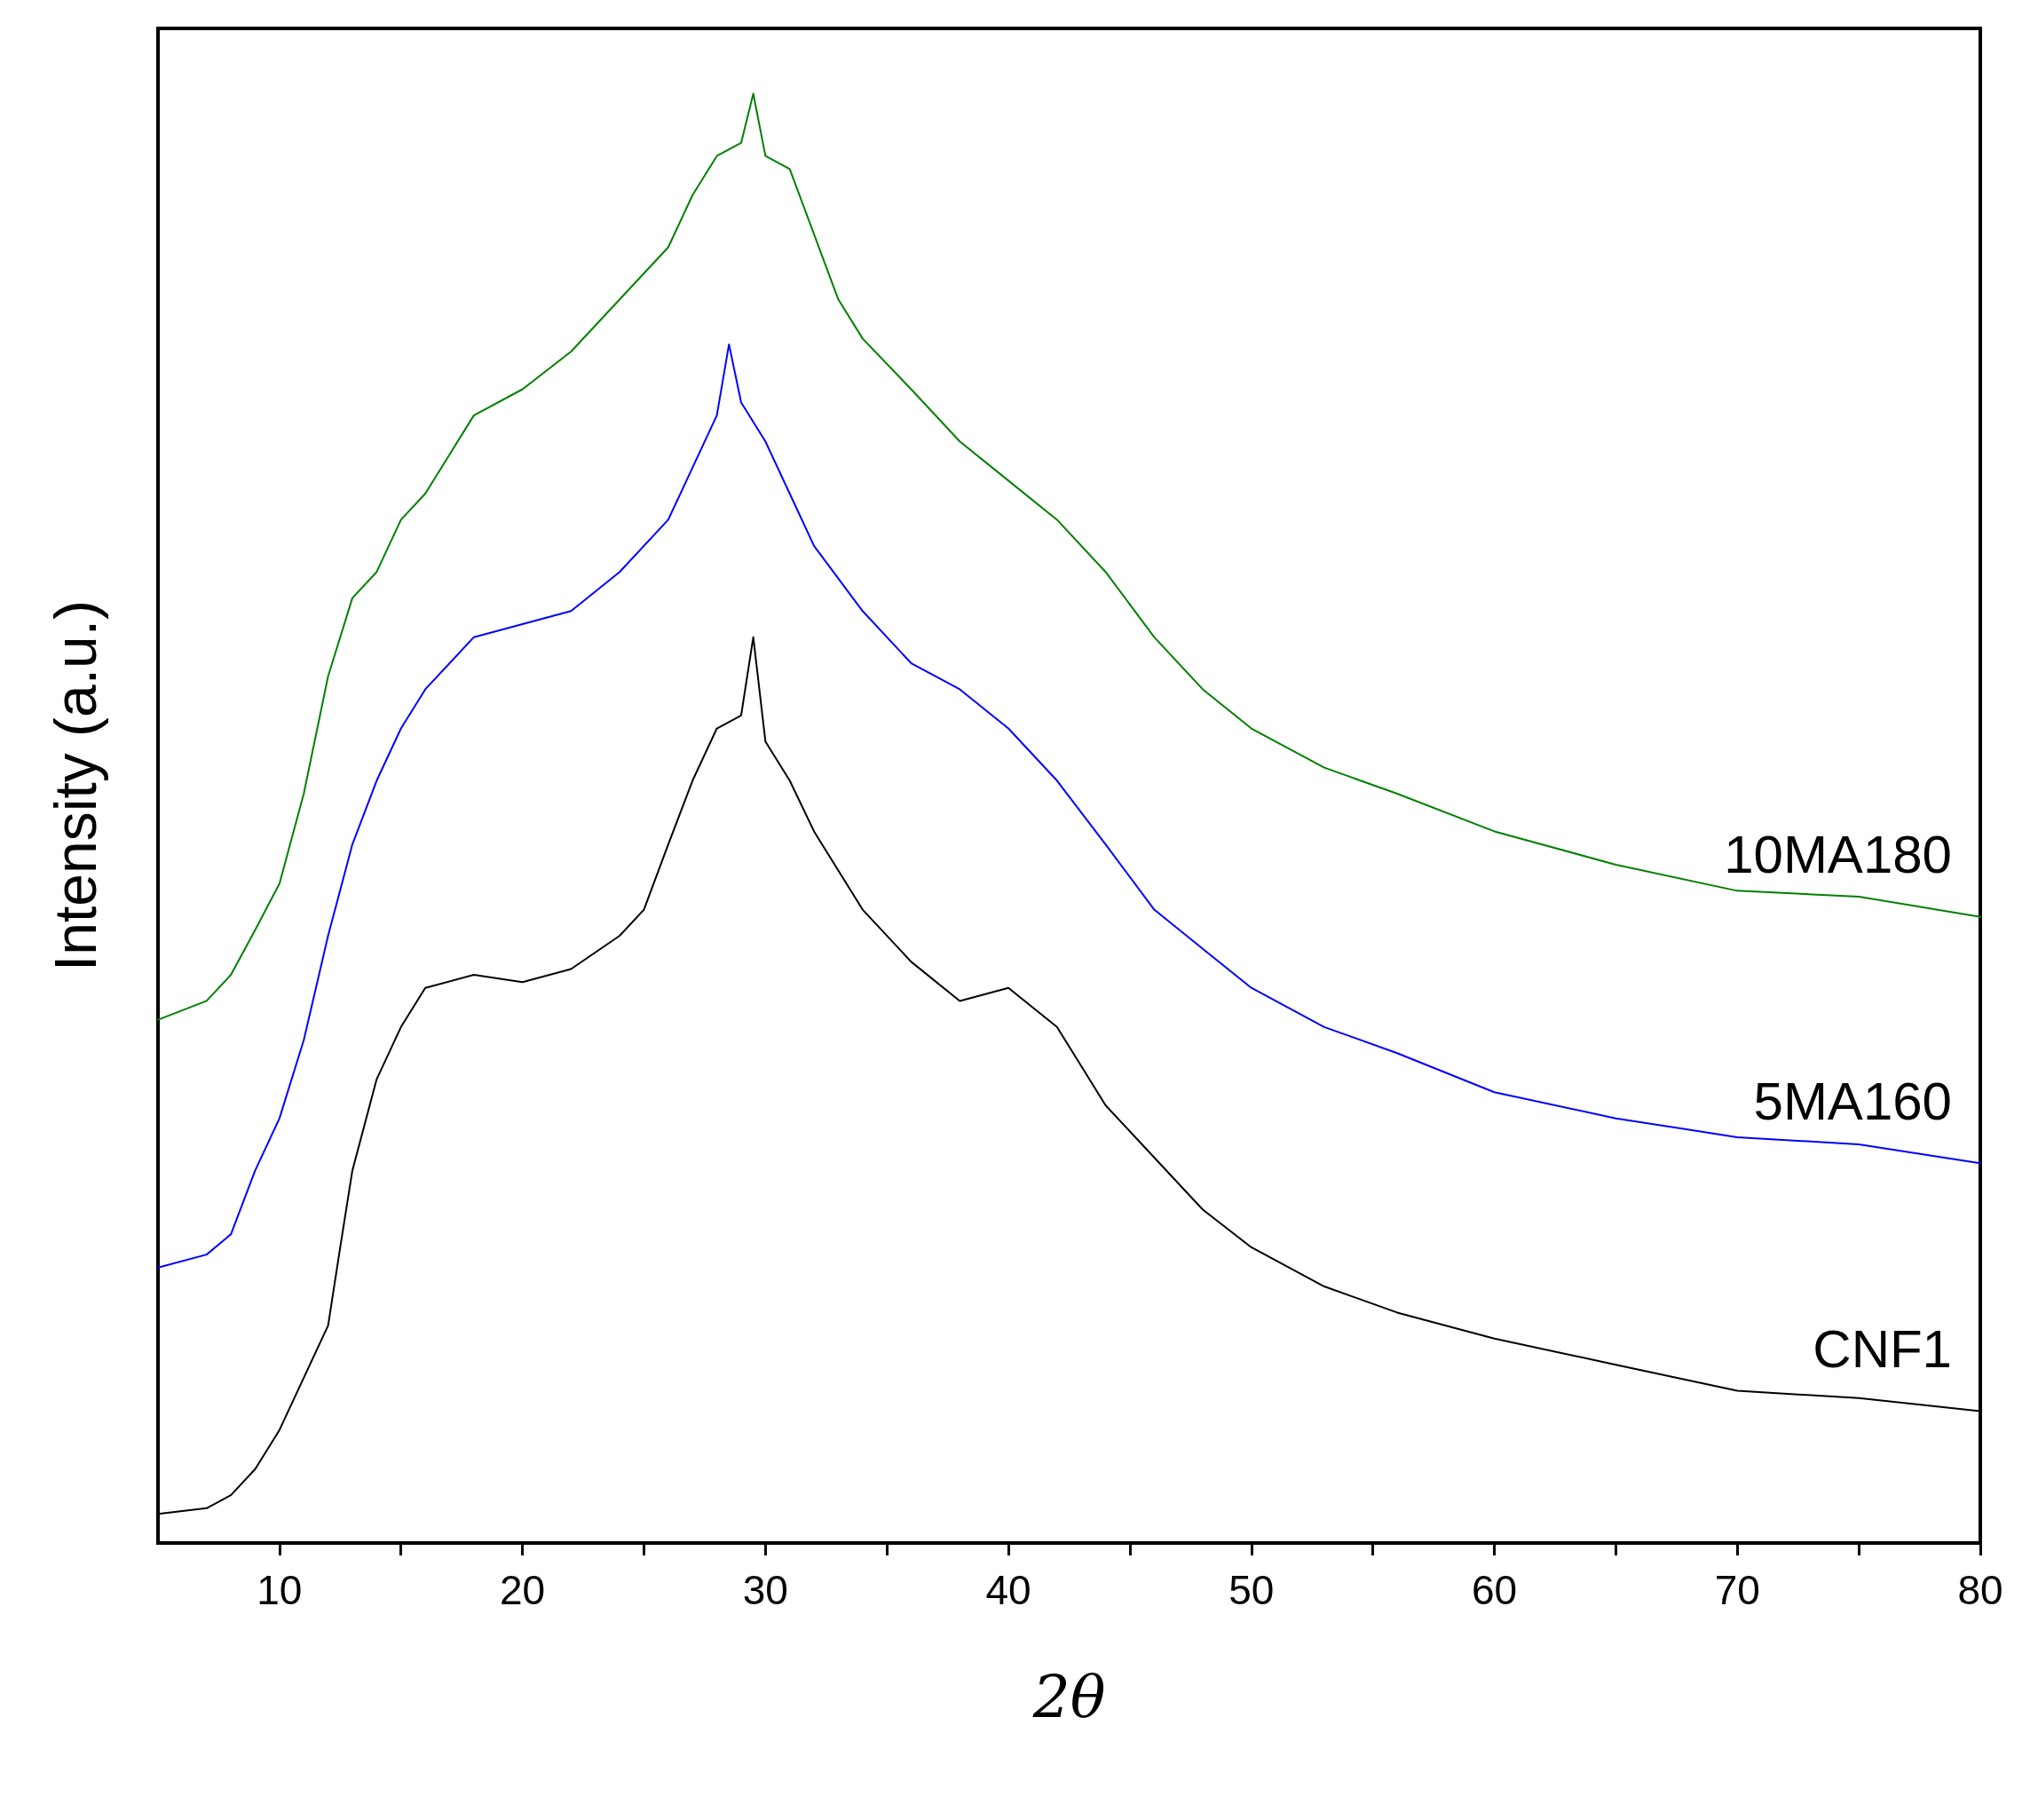  What do you see at coordinates (1838, 855) in the screenshot?
I see `series-label: 10MA180` at bounding box center [1838, 855].